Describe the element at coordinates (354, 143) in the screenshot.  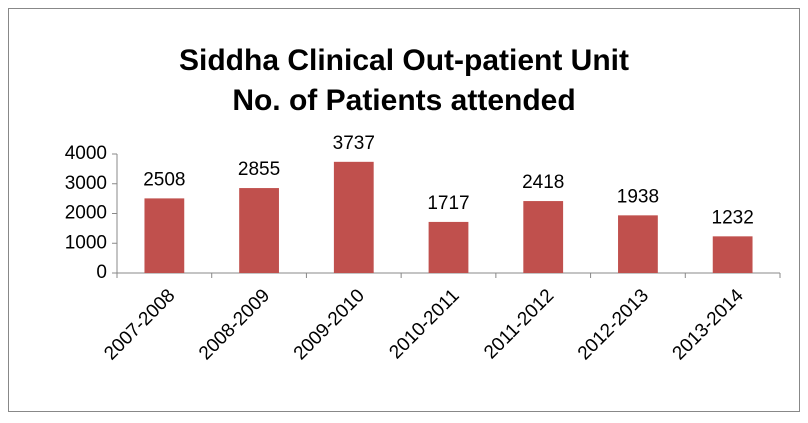
I see `data-label: 3737` at that location.